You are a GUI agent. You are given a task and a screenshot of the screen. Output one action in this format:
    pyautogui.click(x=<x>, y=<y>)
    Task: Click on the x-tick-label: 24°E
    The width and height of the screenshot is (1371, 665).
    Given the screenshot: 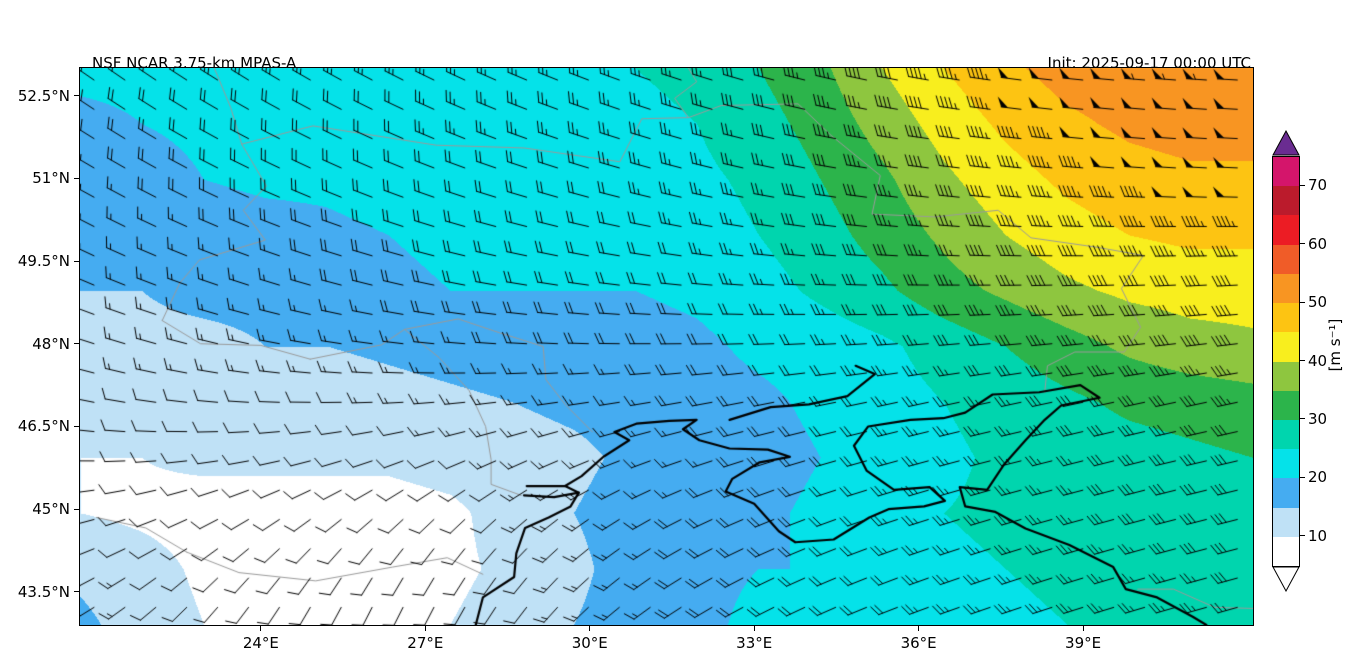 What is the action you would take?
    pyautogui.click(x=260, y=643)
    